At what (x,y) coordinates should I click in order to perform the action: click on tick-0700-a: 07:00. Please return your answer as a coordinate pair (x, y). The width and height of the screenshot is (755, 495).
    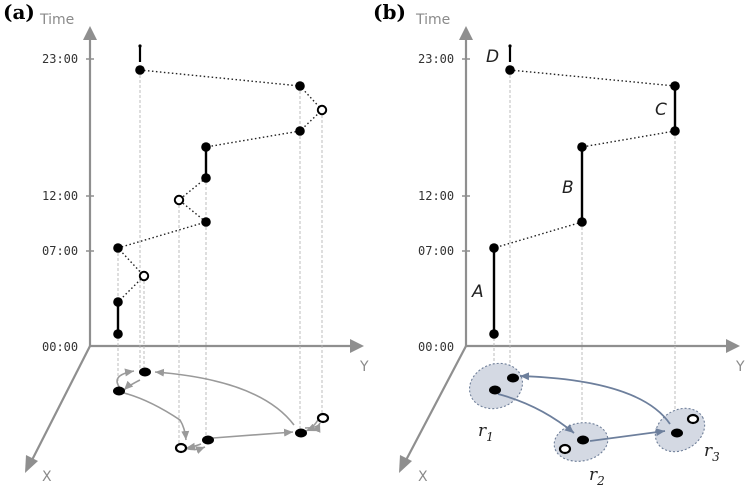
    Looking at the image, I should click on (60, 251).